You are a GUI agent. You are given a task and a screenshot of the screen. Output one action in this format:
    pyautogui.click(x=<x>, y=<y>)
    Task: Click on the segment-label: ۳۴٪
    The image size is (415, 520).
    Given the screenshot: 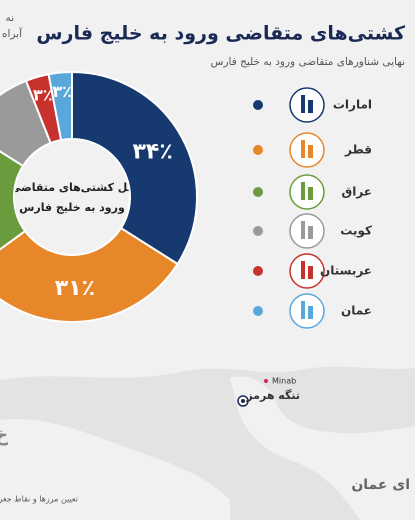 What is the action you would take?
    pyautogui.click(x=152, y=152)
    